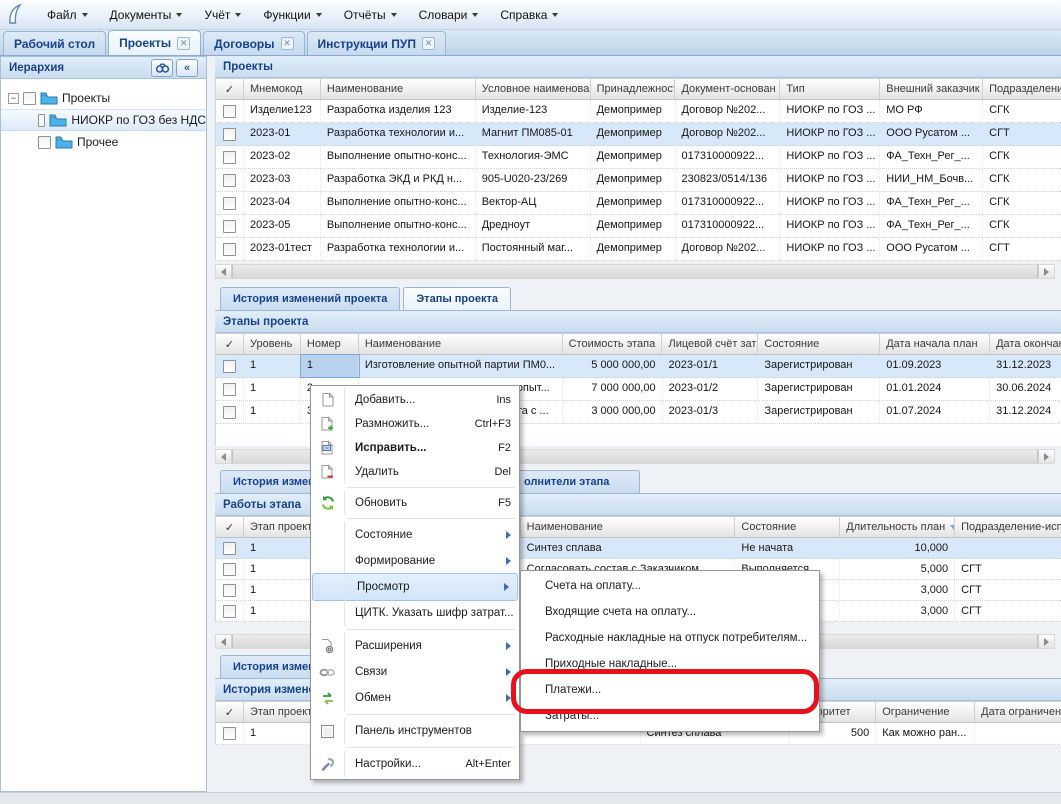  I want to click on history-cell: 500, so click(833, 733).